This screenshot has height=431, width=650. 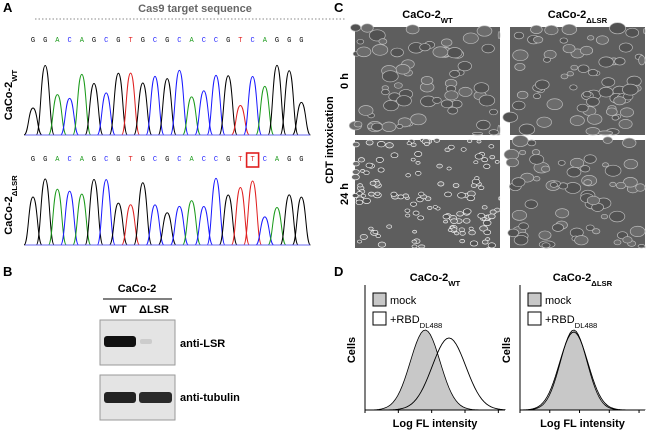 What do you see at coordinates (204, 41) in the screenshot?
I see `base: C` at bounding box center [204, 41].